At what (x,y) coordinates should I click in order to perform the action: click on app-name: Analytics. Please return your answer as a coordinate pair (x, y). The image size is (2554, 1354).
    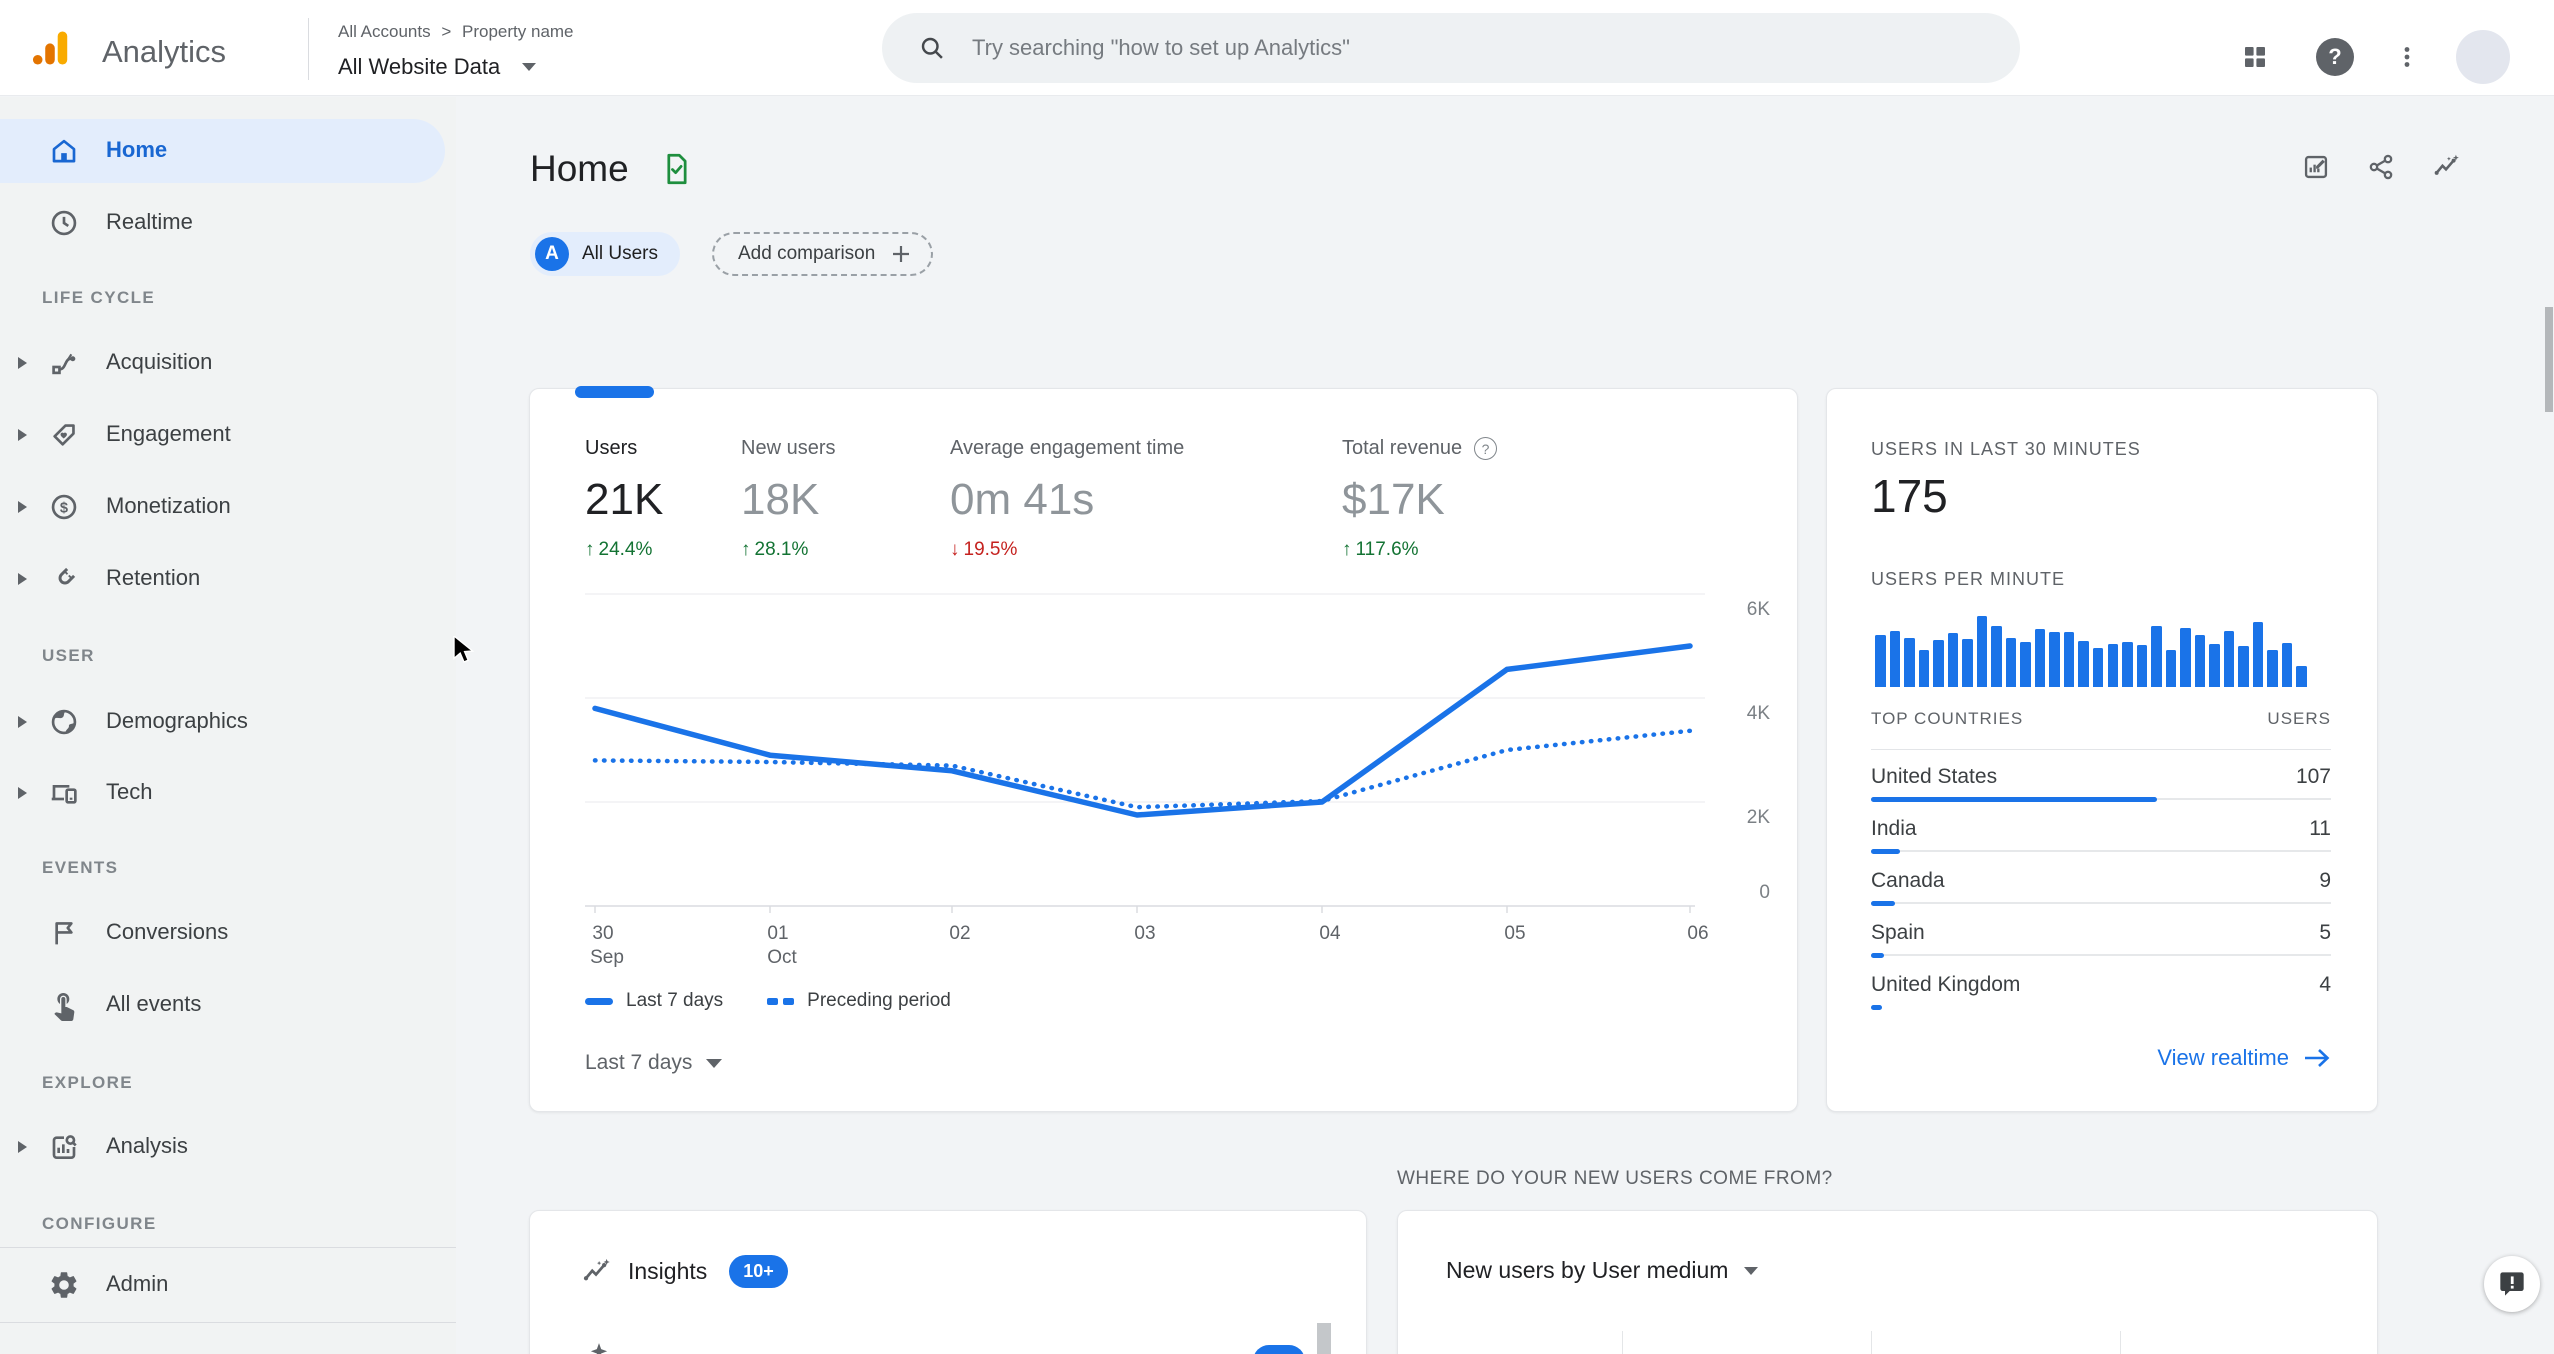
    Looking at the image, I should click on (164, 51).